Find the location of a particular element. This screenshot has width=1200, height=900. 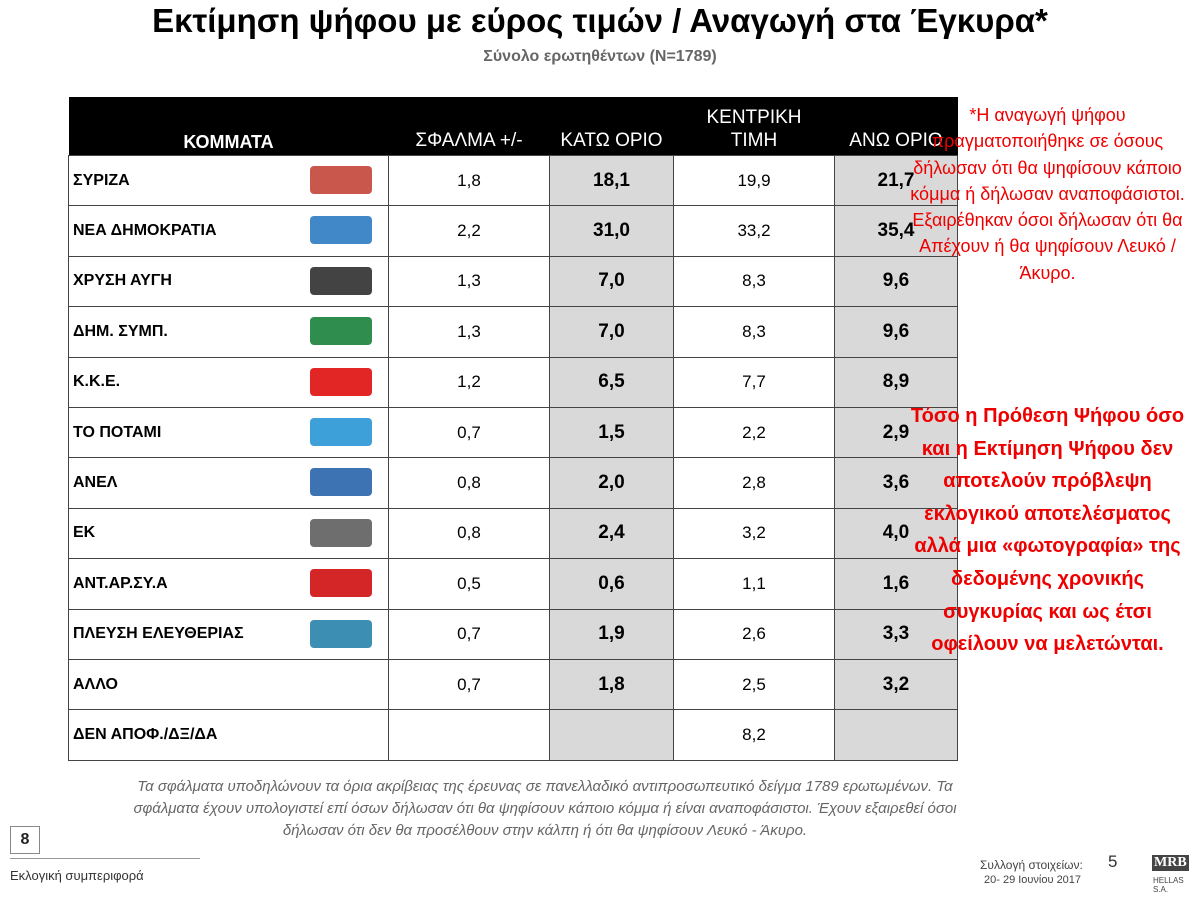

cell: 1,6 is located at coordinates (896, 584).